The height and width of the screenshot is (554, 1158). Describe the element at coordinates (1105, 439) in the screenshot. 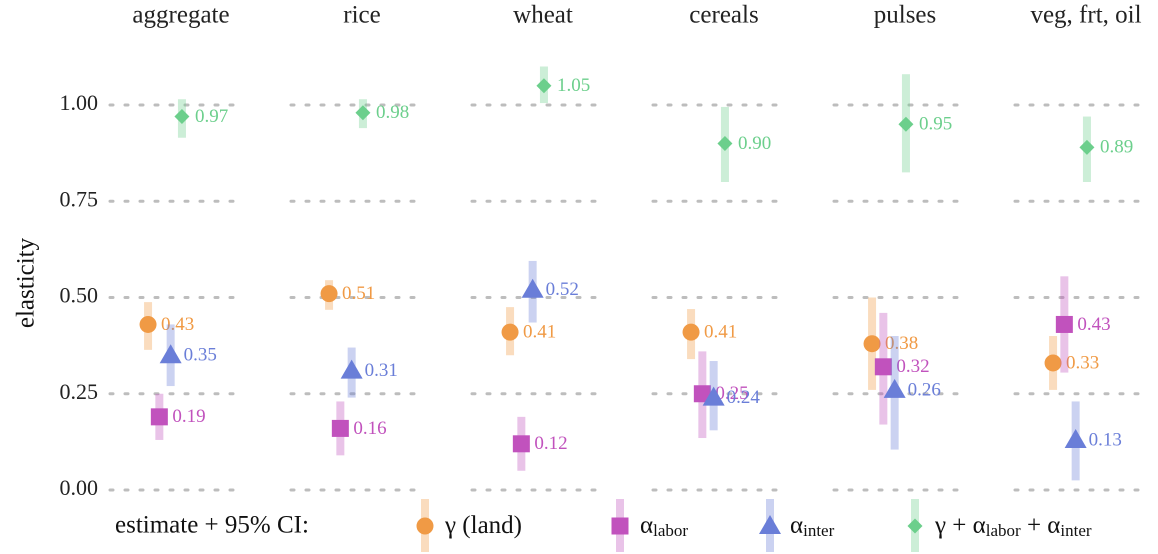

I see `value-label: 0.13` at that location.